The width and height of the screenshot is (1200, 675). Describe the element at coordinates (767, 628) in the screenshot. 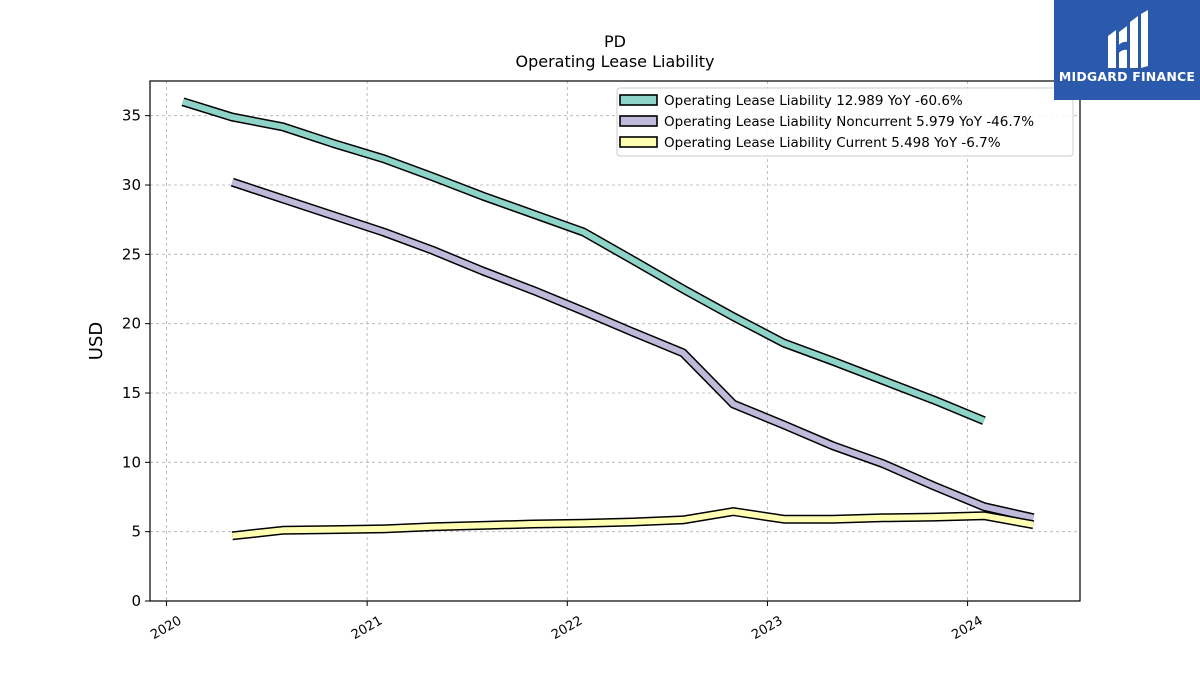

I see `x-tick-label: 2023` at that location.